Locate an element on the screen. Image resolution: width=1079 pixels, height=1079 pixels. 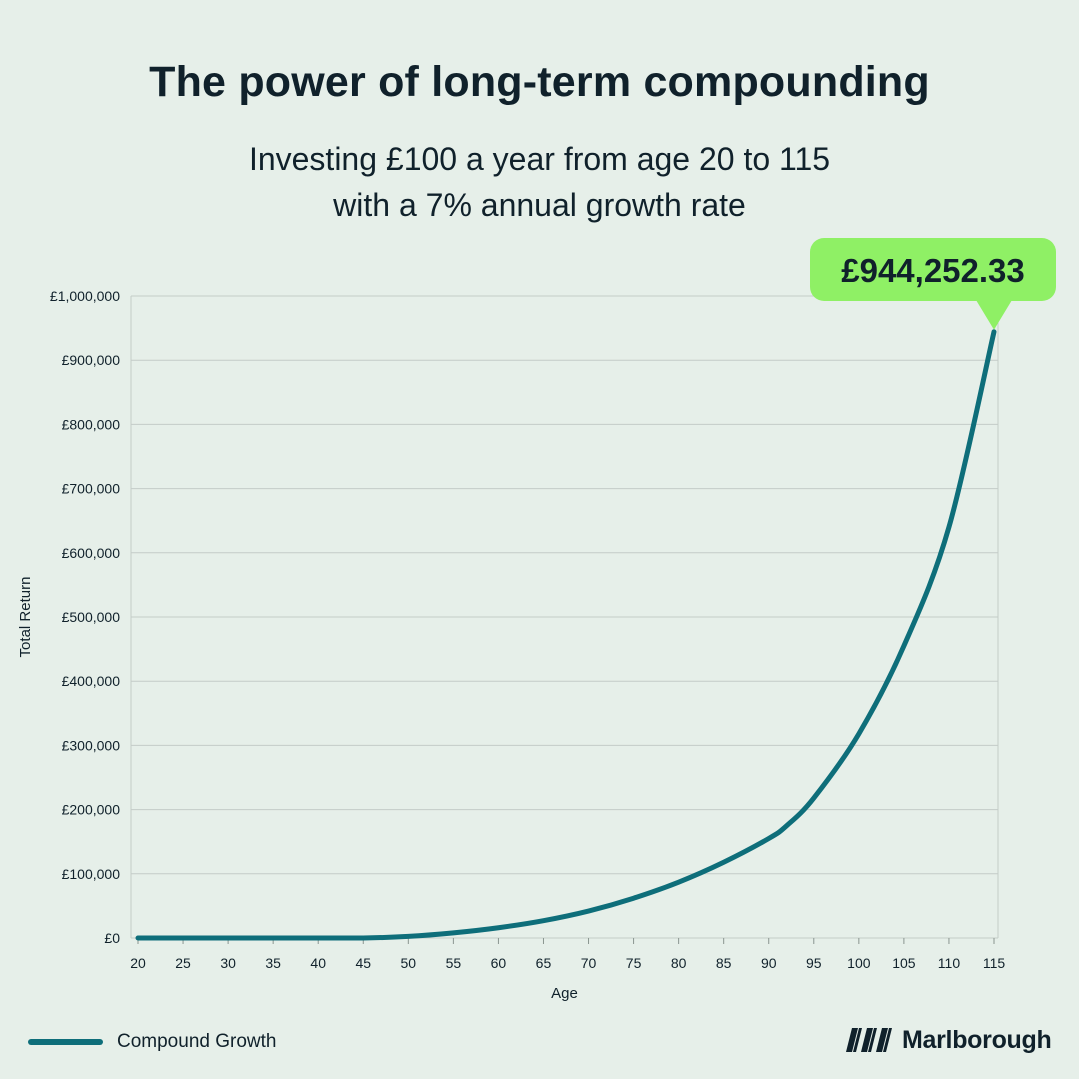
y-tick-label: £200,000 is located at coordinates (91, 810).